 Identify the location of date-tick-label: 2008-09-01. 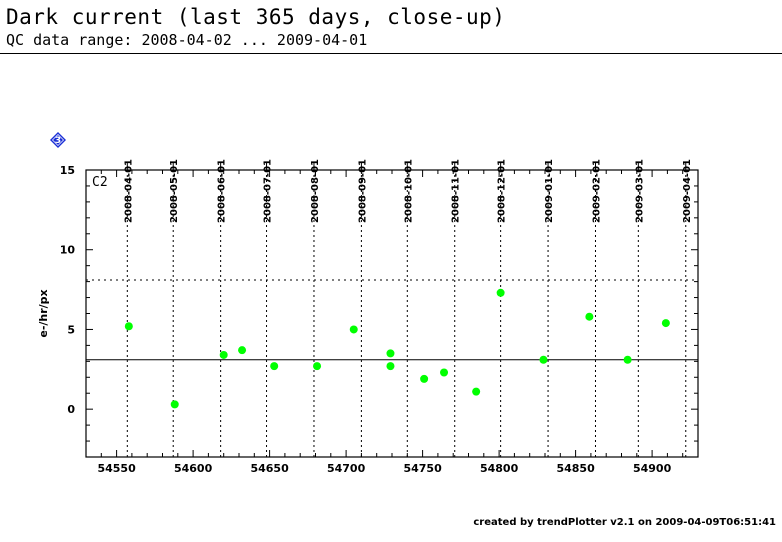
(362, 191).